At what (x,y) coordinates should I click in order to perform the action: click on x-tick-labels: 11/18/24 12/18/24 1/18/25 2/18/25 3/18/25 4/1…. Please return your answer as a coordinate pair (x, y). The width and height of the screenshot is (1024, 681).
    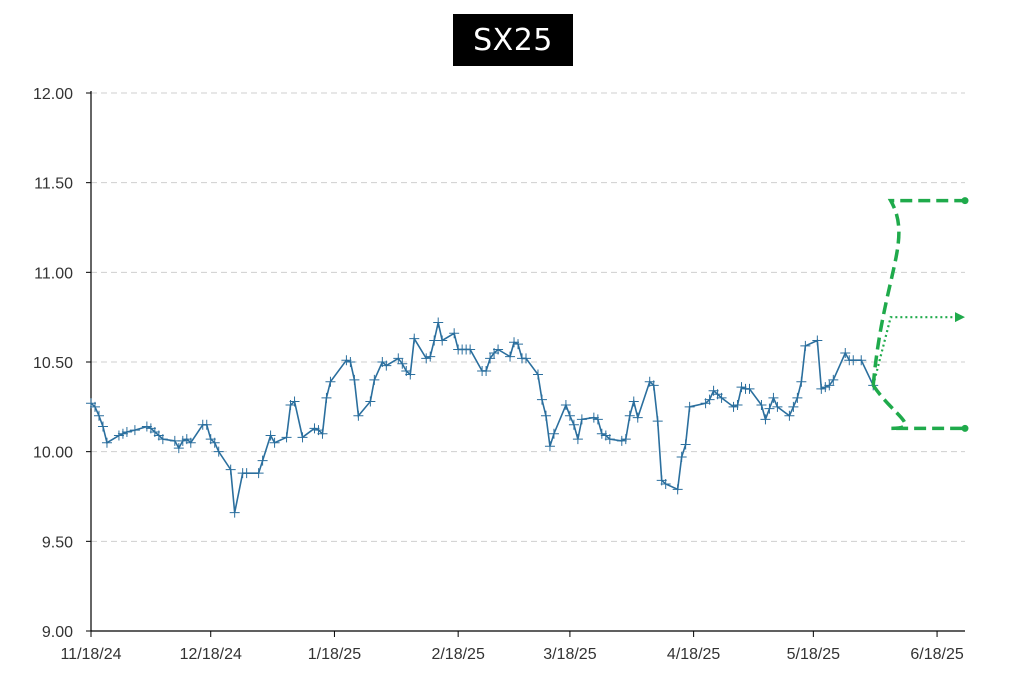
    Looking at the image, I should click on (511, 654).